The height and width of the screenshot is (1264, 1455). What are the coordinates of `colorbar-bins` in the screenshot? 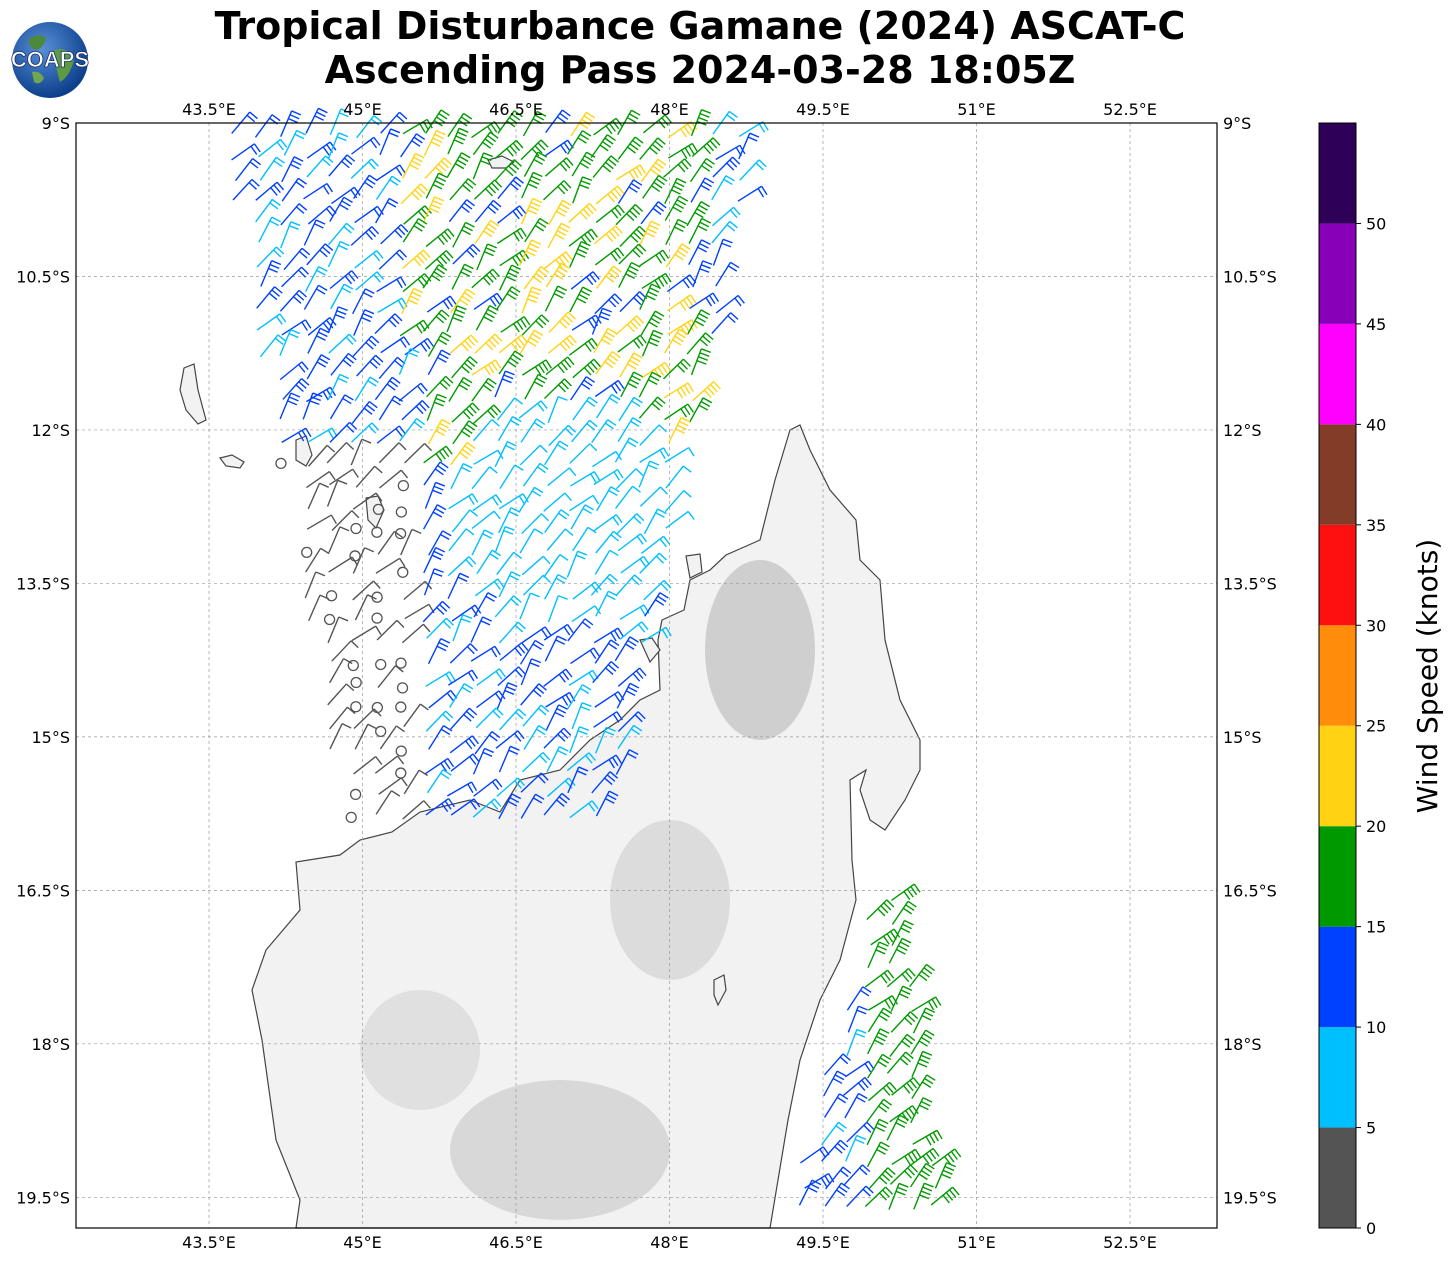 It's located at (1337, 675).